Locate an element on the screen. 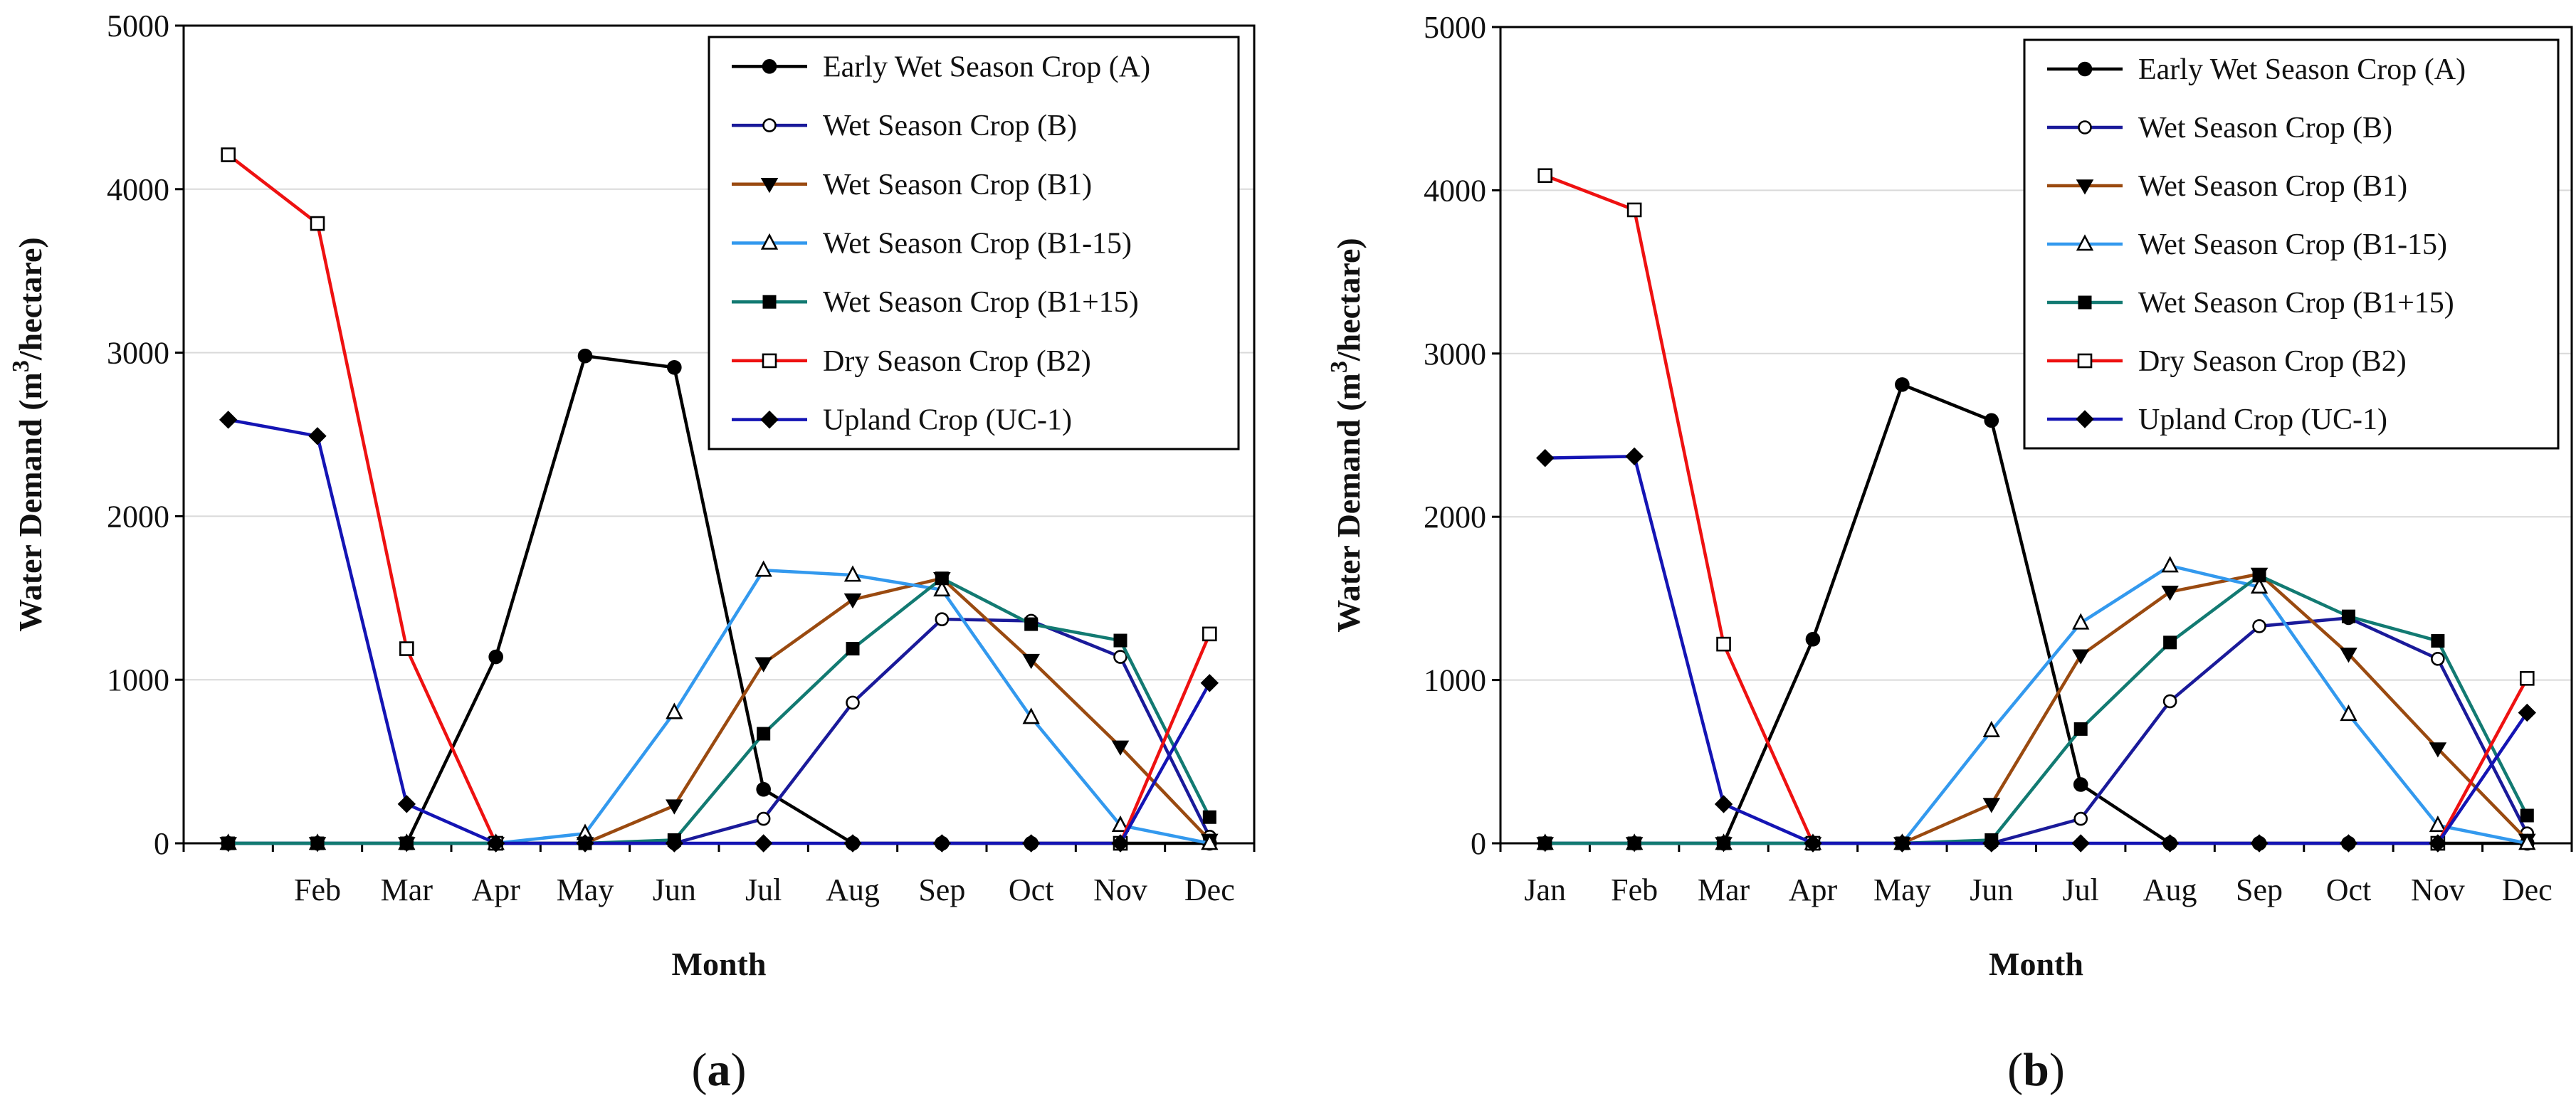  chart-b-legend-6-marker is located at coordinates (2085, 361).